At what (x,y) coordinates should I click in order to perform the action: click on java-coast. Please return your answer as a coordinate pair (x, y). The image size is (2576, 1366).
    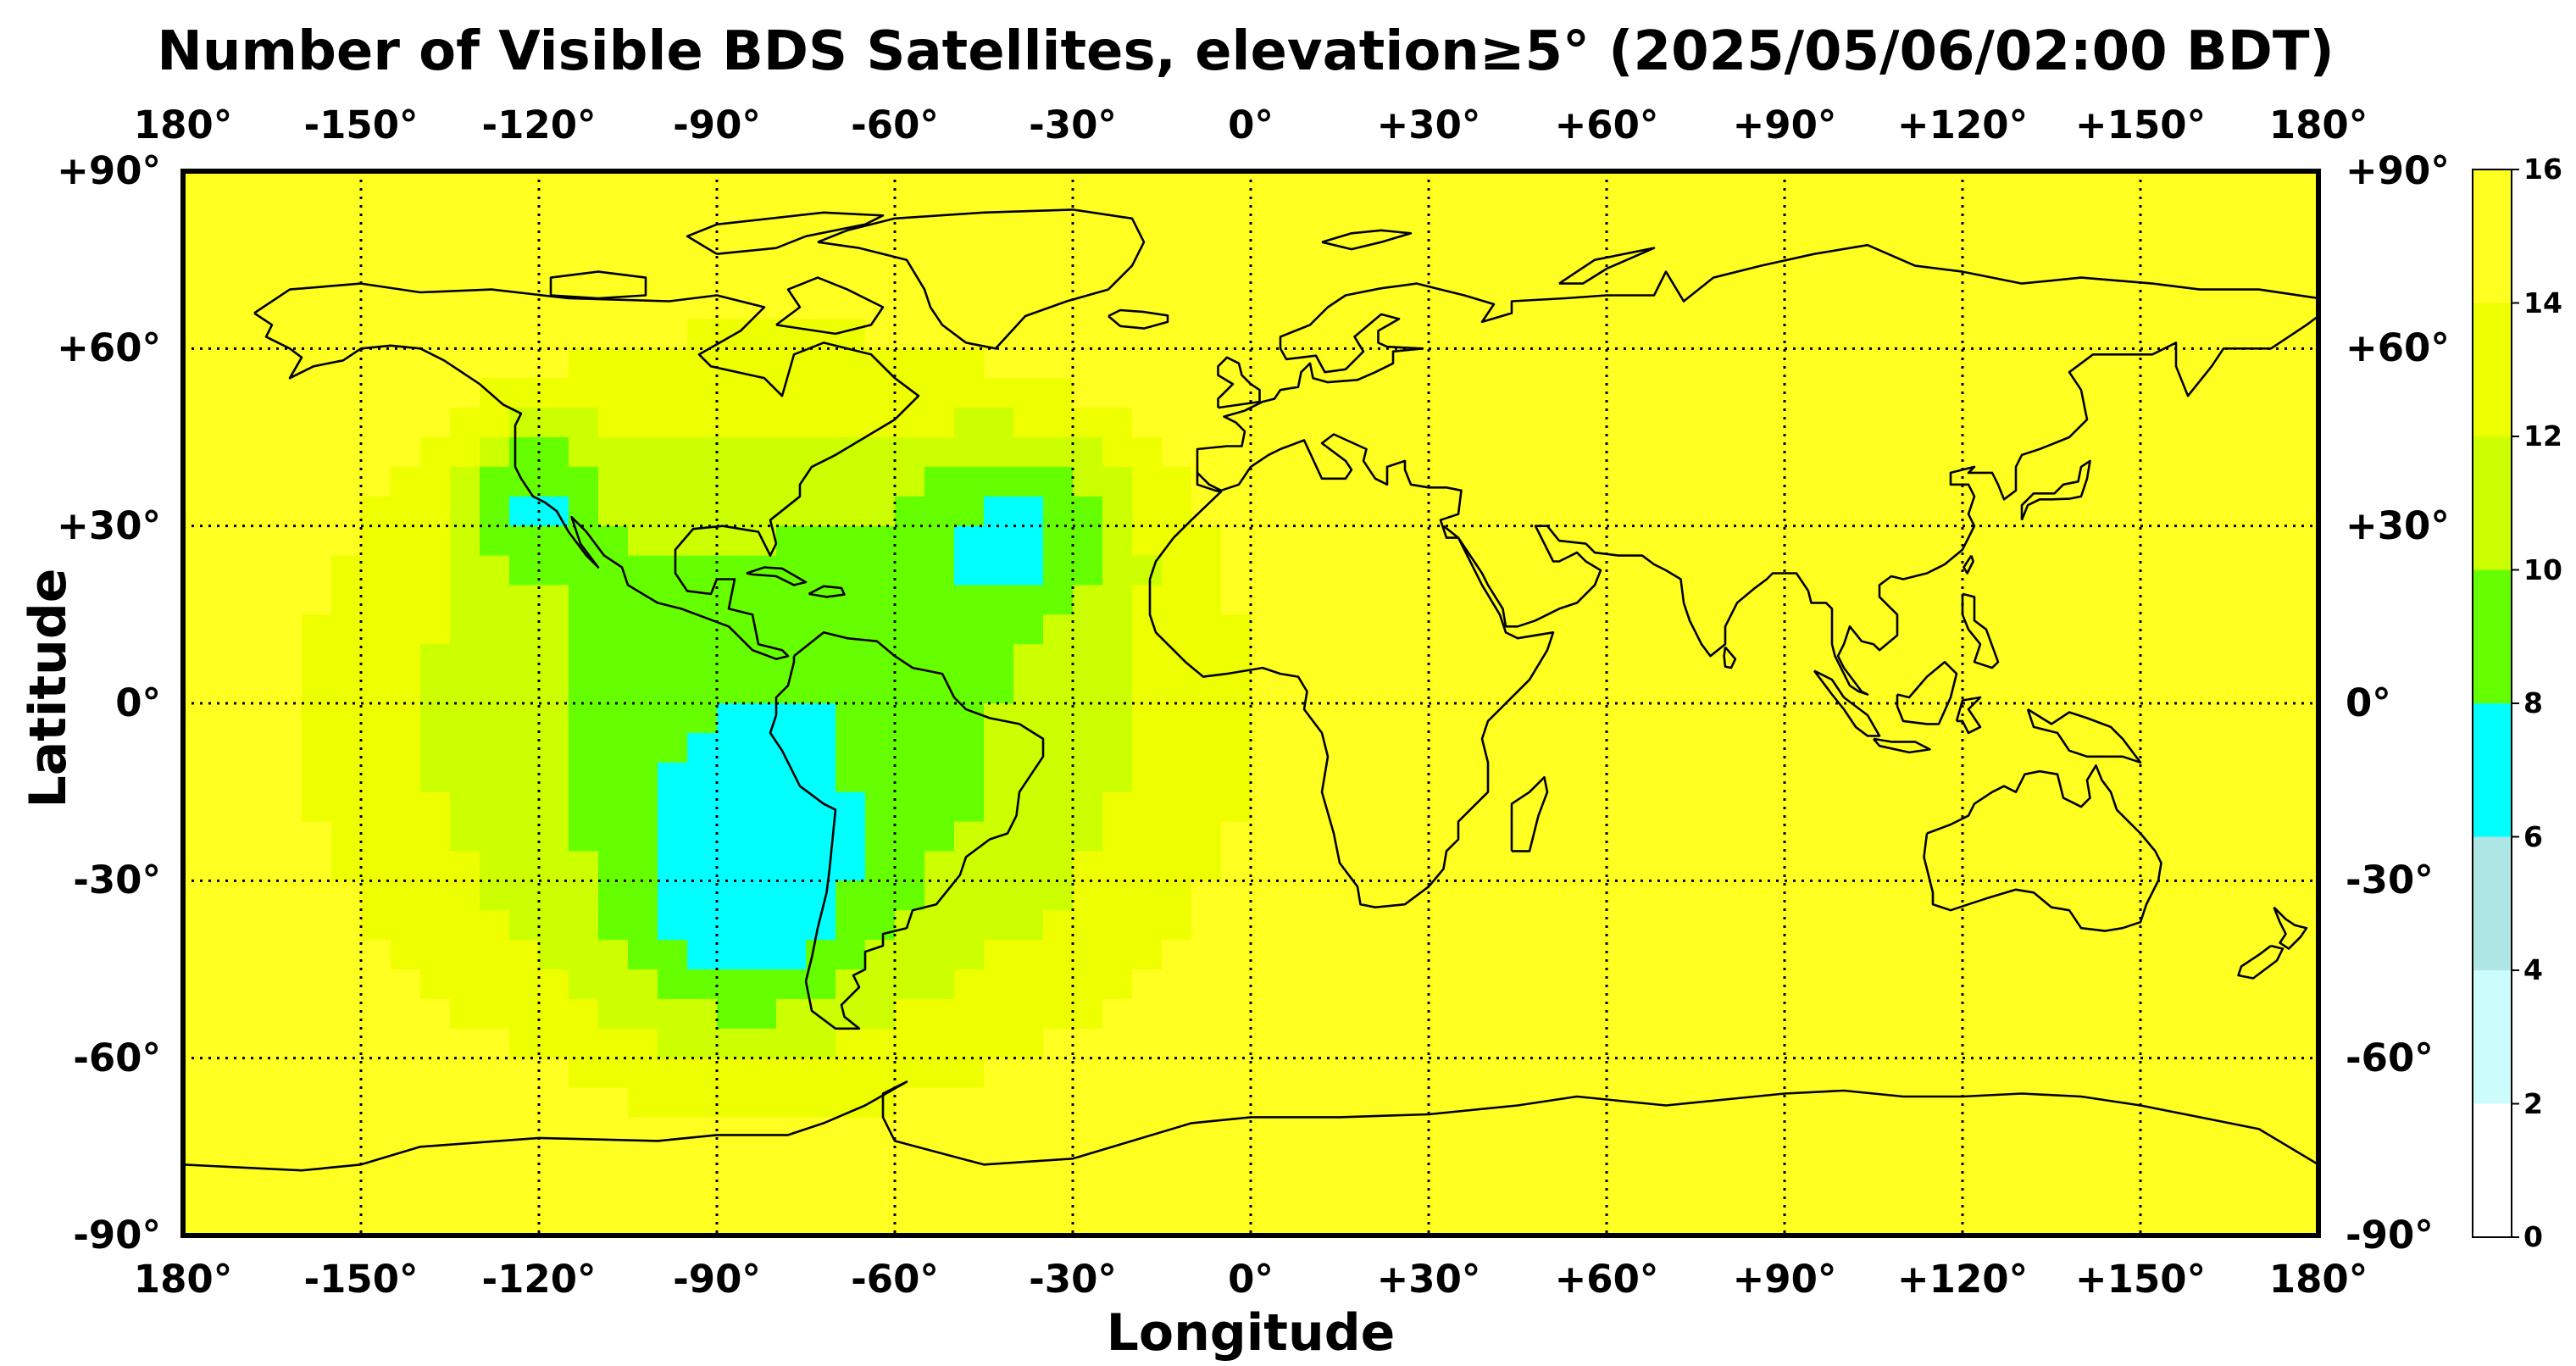
    Looking at the image, I should click on (1902, 745).